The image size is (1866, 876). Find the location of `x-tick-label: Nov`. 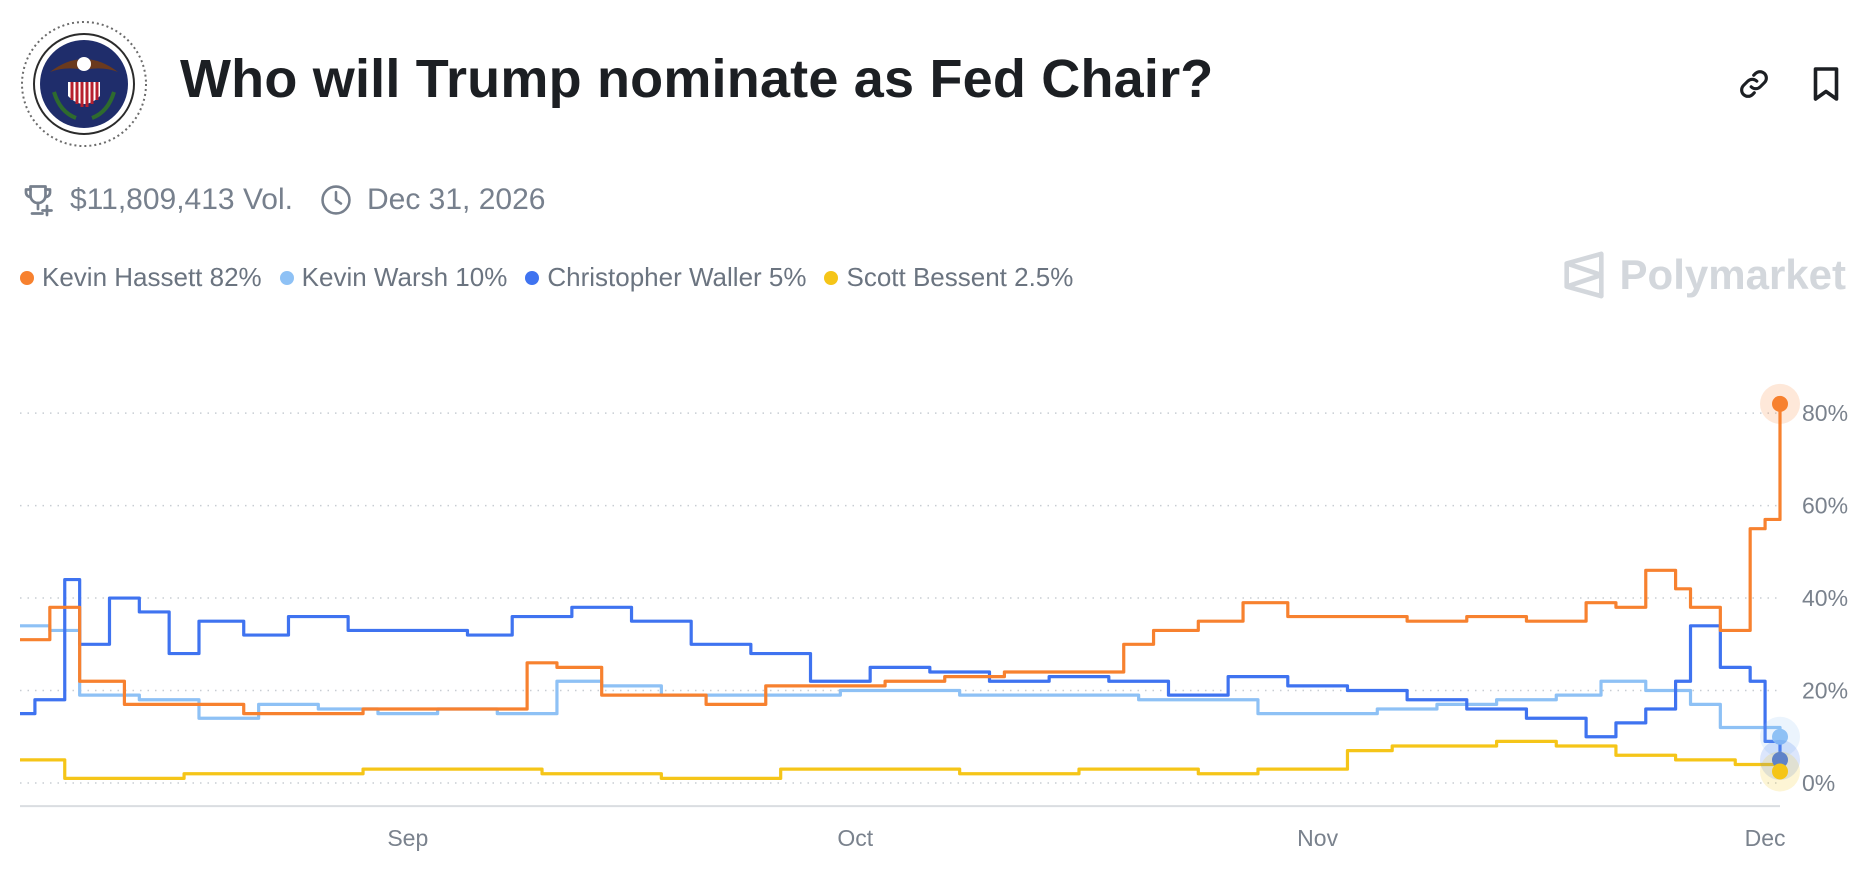

x-tick-label: Nov is located at coordinates (1317, 838).